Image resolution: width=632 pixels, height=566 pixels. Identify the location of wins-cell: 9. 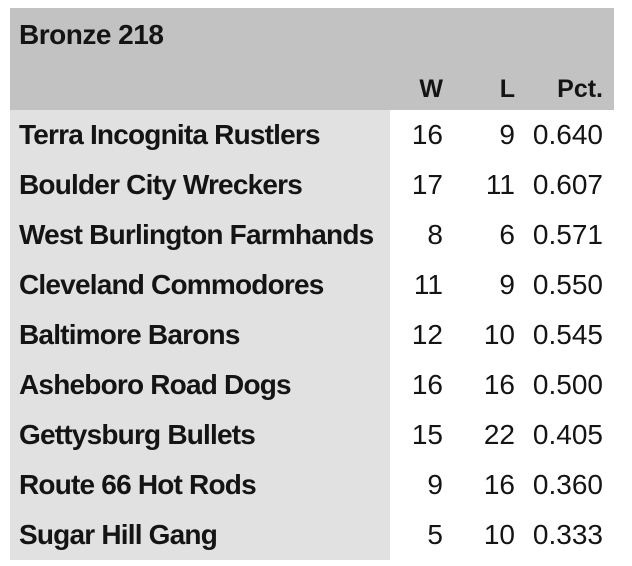
(435, 484).